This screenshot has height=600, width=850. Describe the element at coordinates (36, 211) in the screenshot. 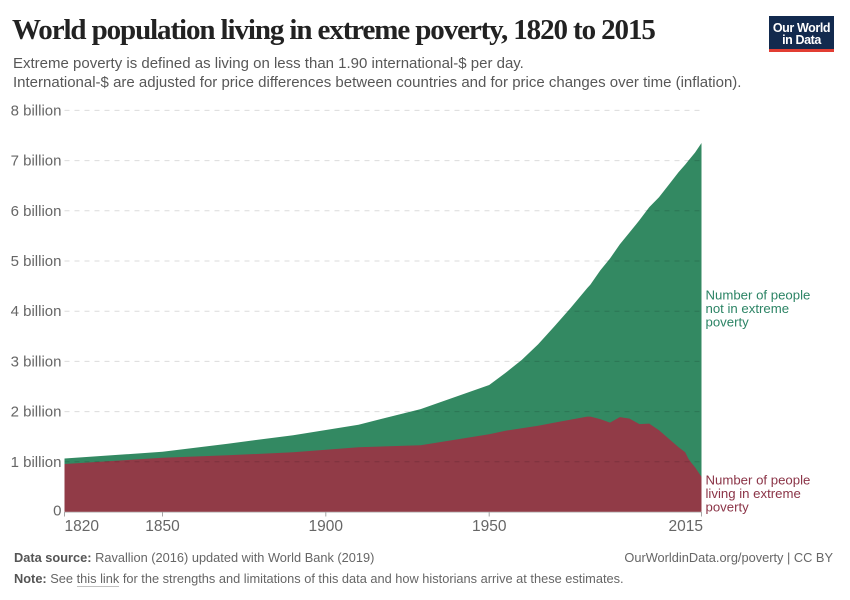

I see `svg-text: 6 billion` at that location.